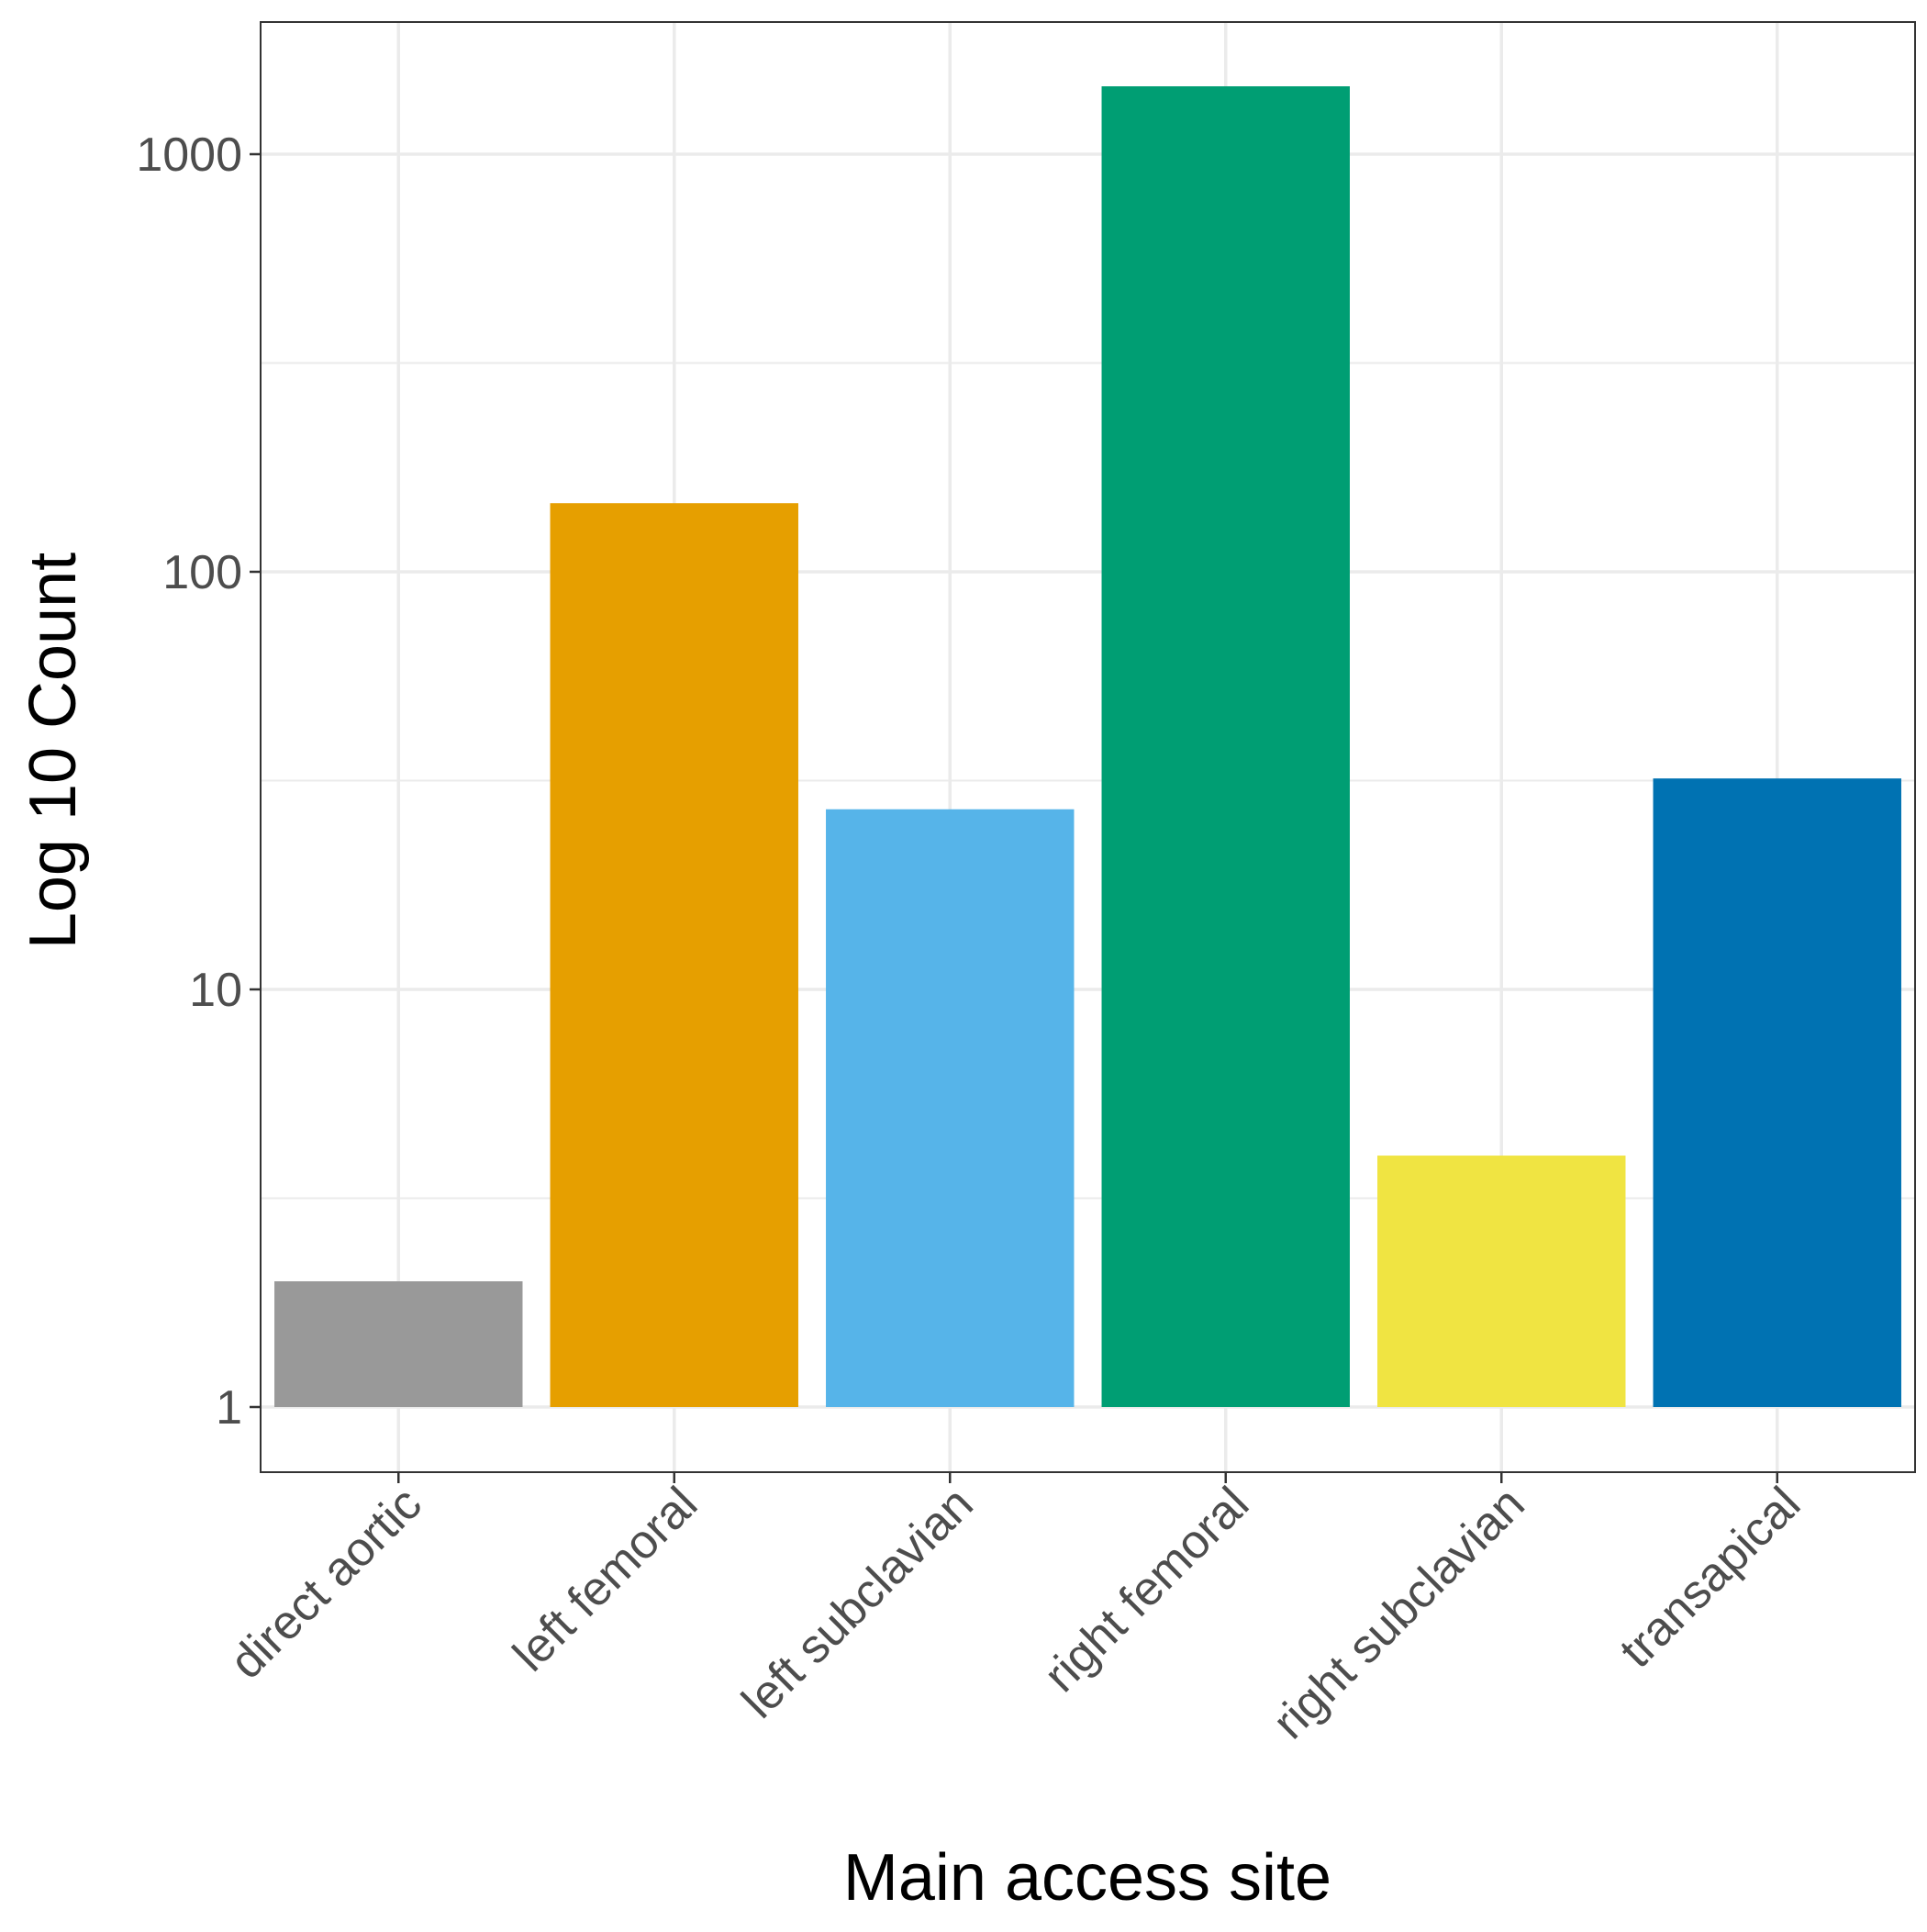 The image size is (1927, 1932). What do you see at coordinates (398, 1344) in the screenshot?
I see `bar-direct-aortic` at bounding box center [398, 1344].